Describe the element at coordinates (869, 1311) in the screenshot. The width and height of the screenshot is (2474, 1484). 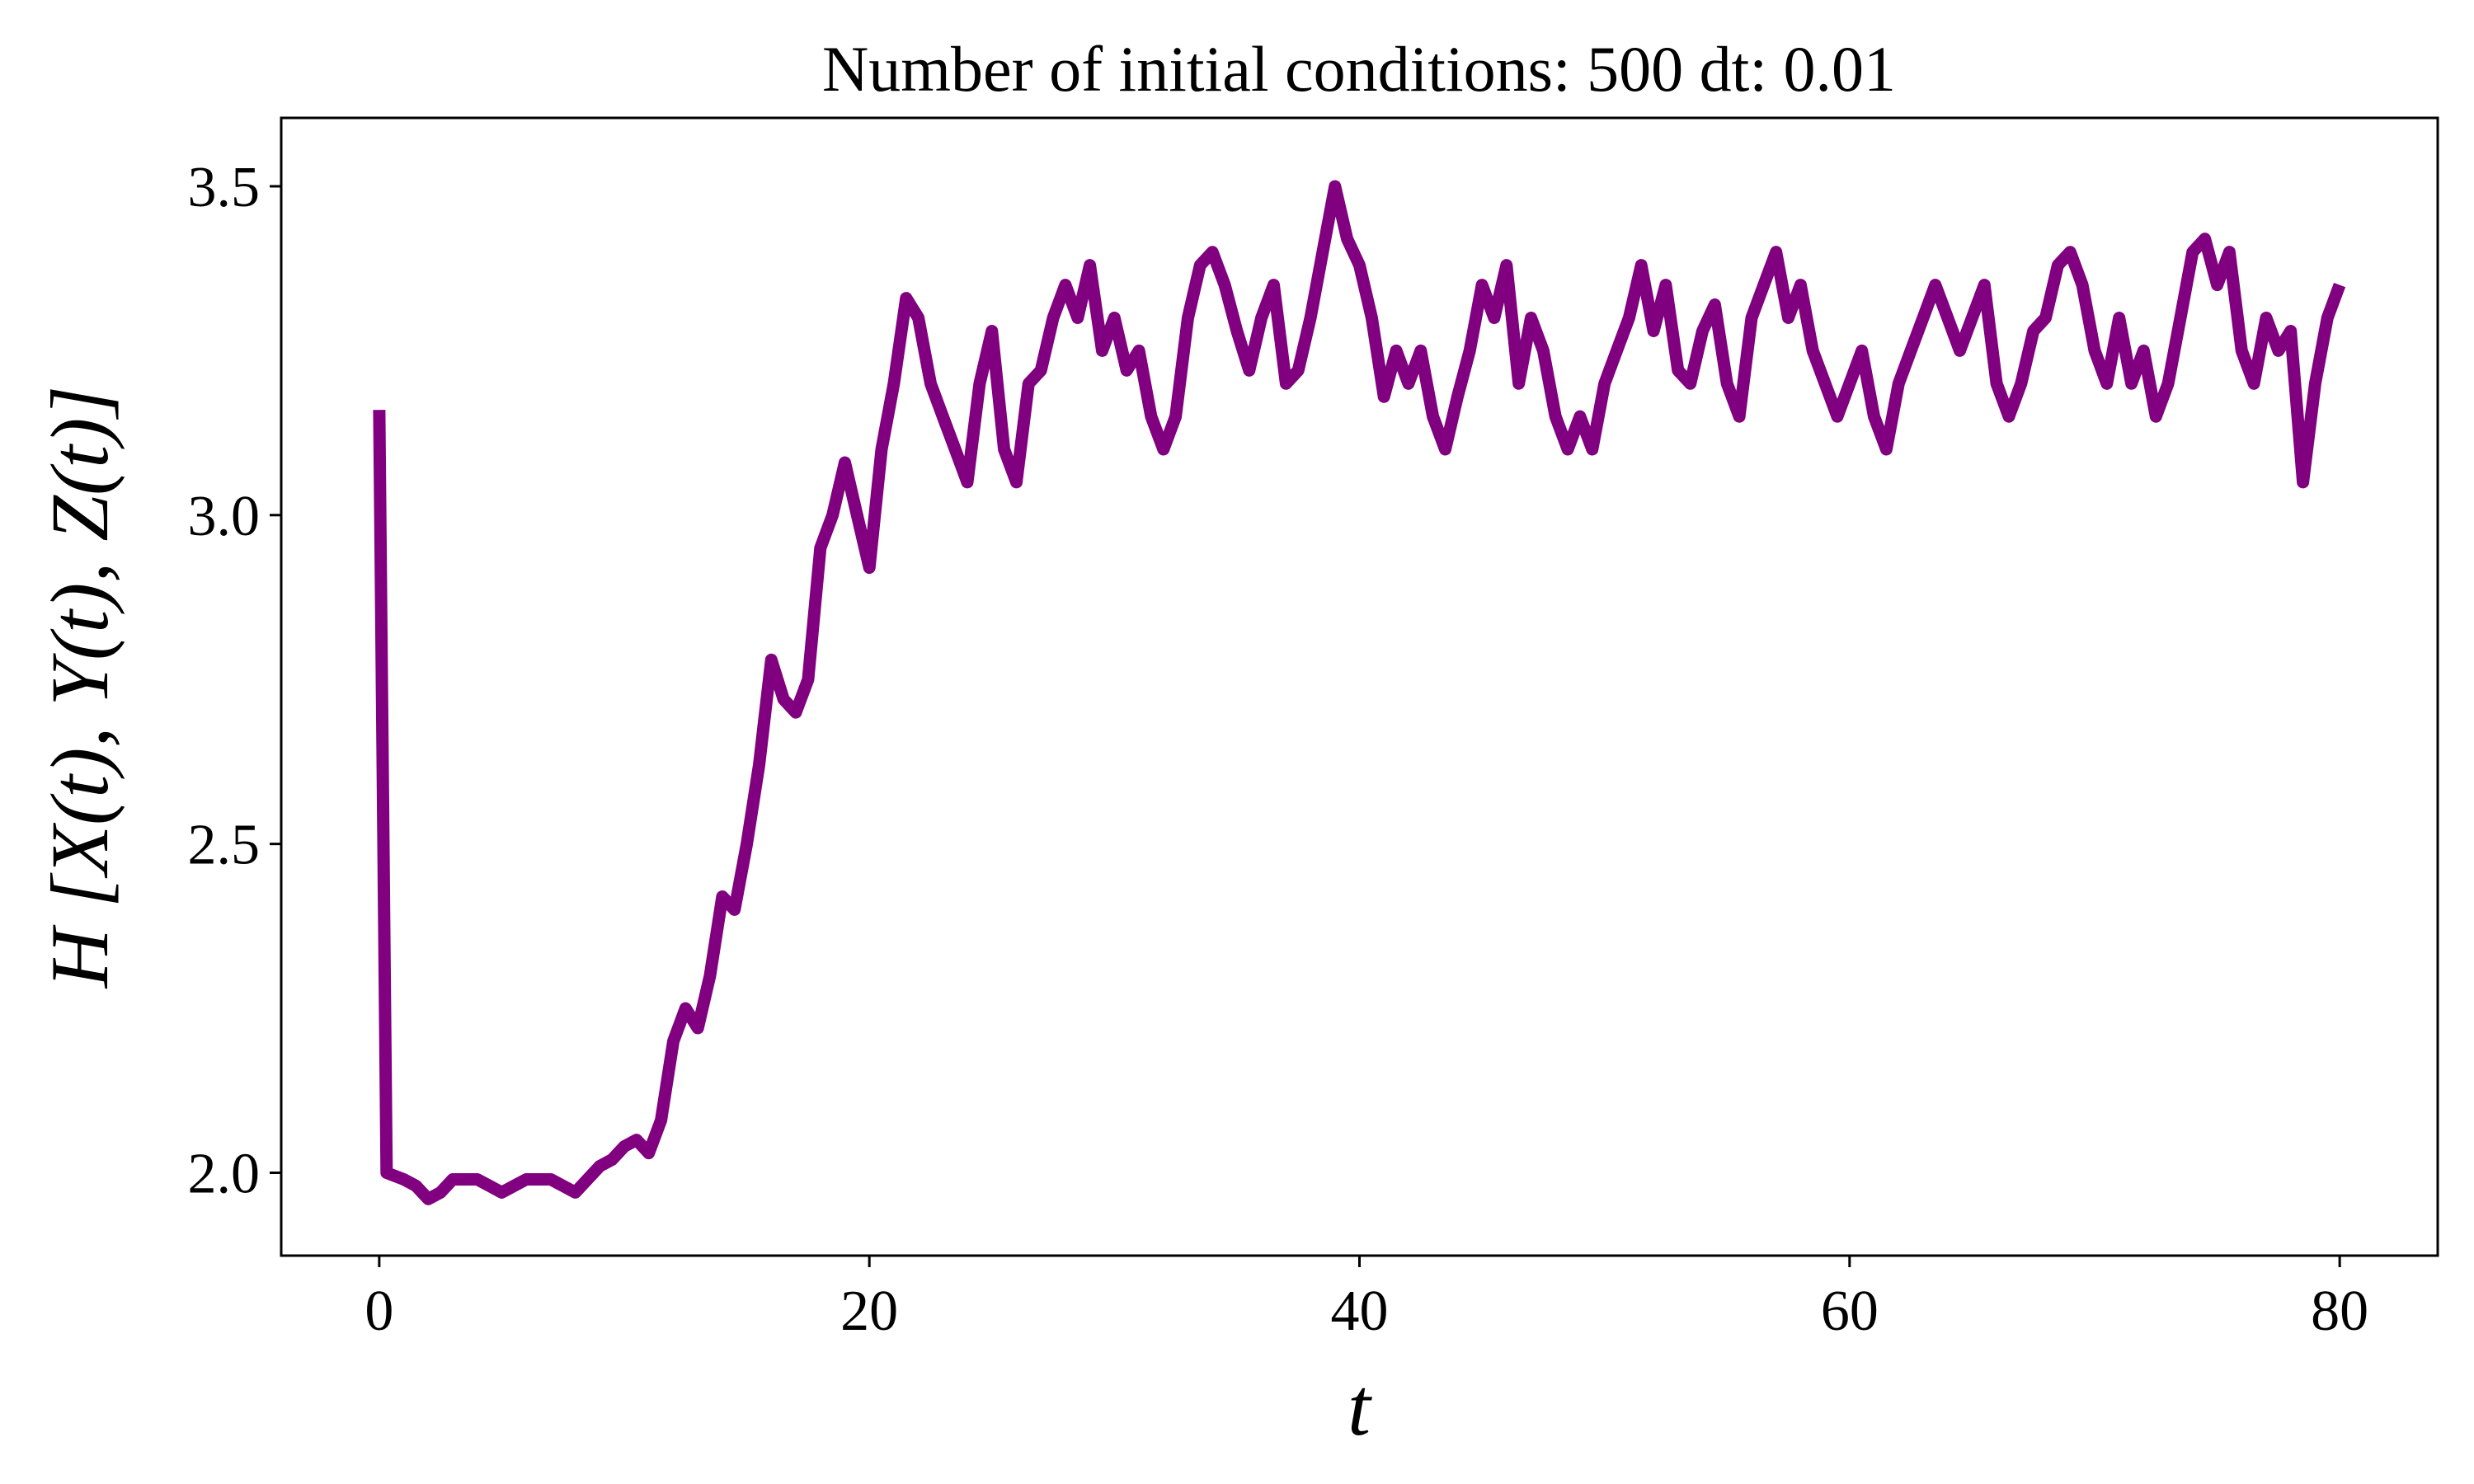
I see `x-tick-label: 20` at that location.